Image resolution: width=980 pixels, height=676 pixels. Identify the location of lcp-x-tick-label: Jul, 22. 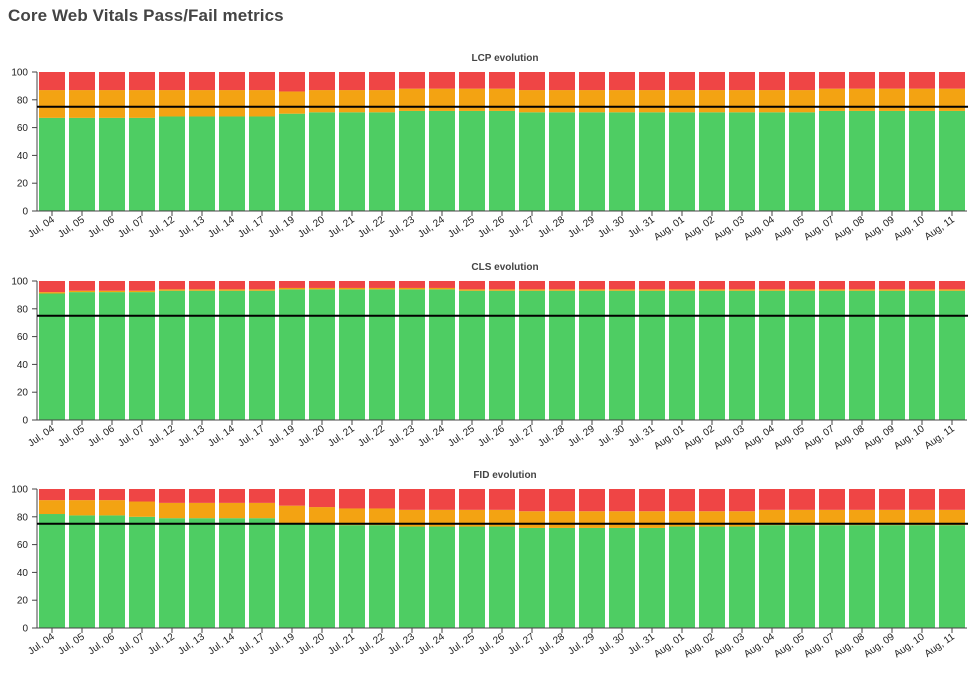
(371, 227).